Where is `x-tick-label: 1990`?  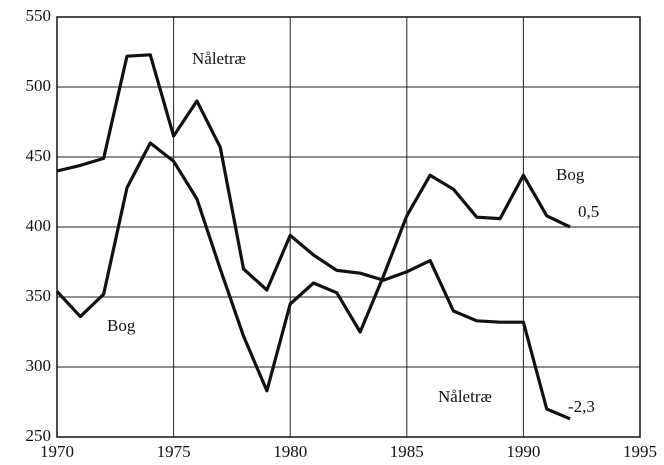
x-tick-label: 1990 is located at coordinates (523, 451).